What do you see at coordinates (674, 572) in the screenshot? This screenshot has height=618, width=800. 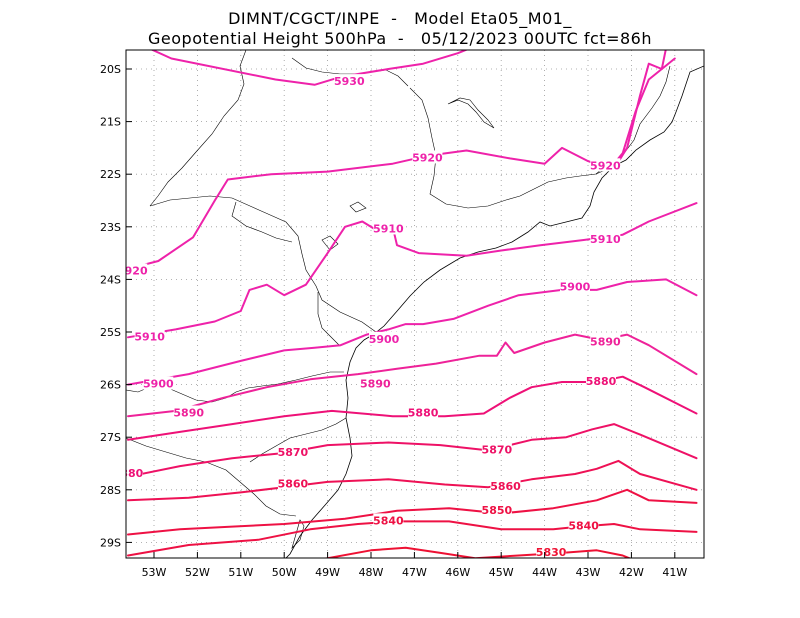 I see `lon-tick-label: 41W` at bounding box center [674, 572].